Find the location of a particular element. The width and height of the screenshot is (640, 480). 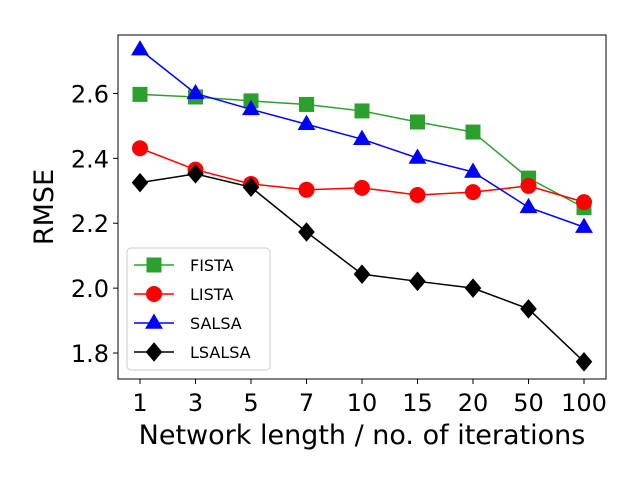

legend: FISTA LISTA SALSA LSALSA is located at coordinates (198, 309).